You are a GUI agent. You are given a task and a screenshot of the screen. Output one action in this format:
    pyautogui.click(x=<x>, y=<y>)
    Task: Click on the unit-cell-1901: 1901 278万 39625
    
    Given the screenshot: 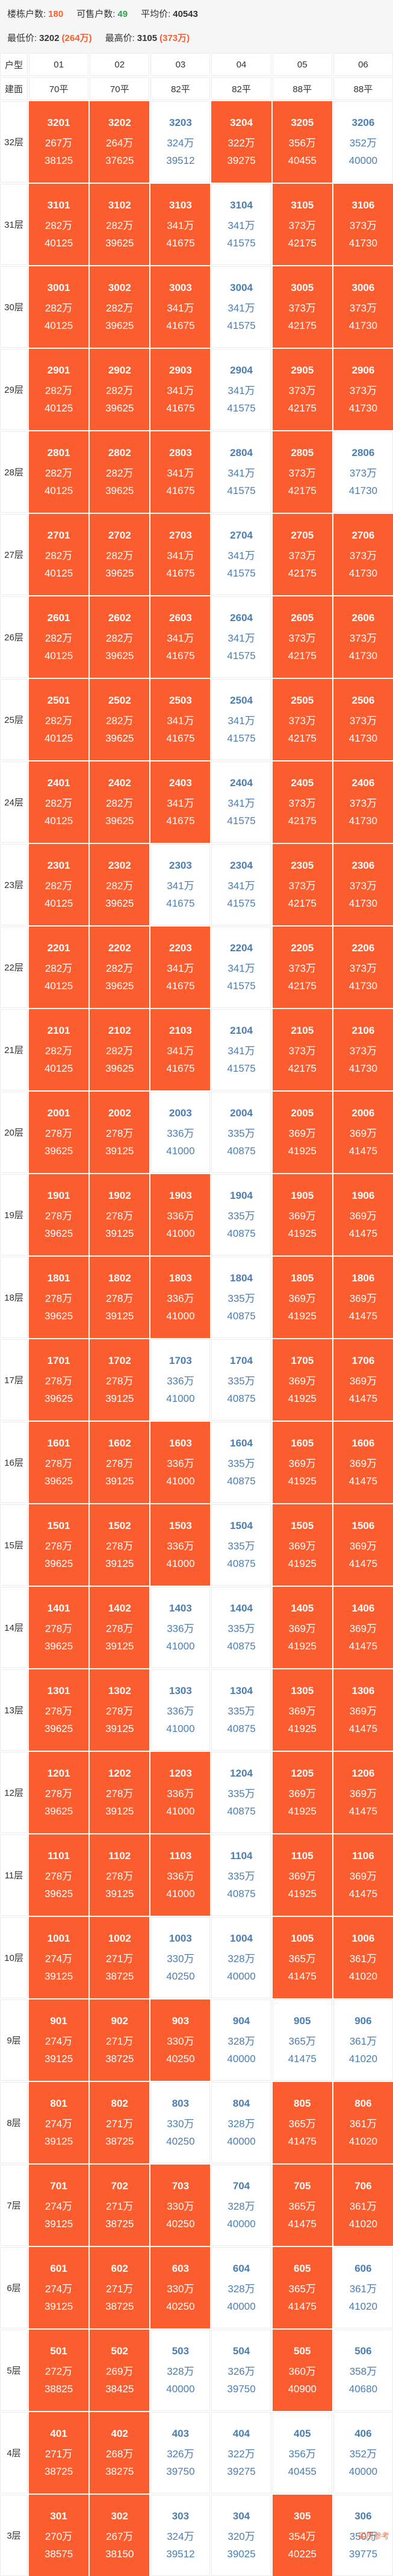 What is the action you would take?
    pyautogui.click(x=59, y=1215)
    